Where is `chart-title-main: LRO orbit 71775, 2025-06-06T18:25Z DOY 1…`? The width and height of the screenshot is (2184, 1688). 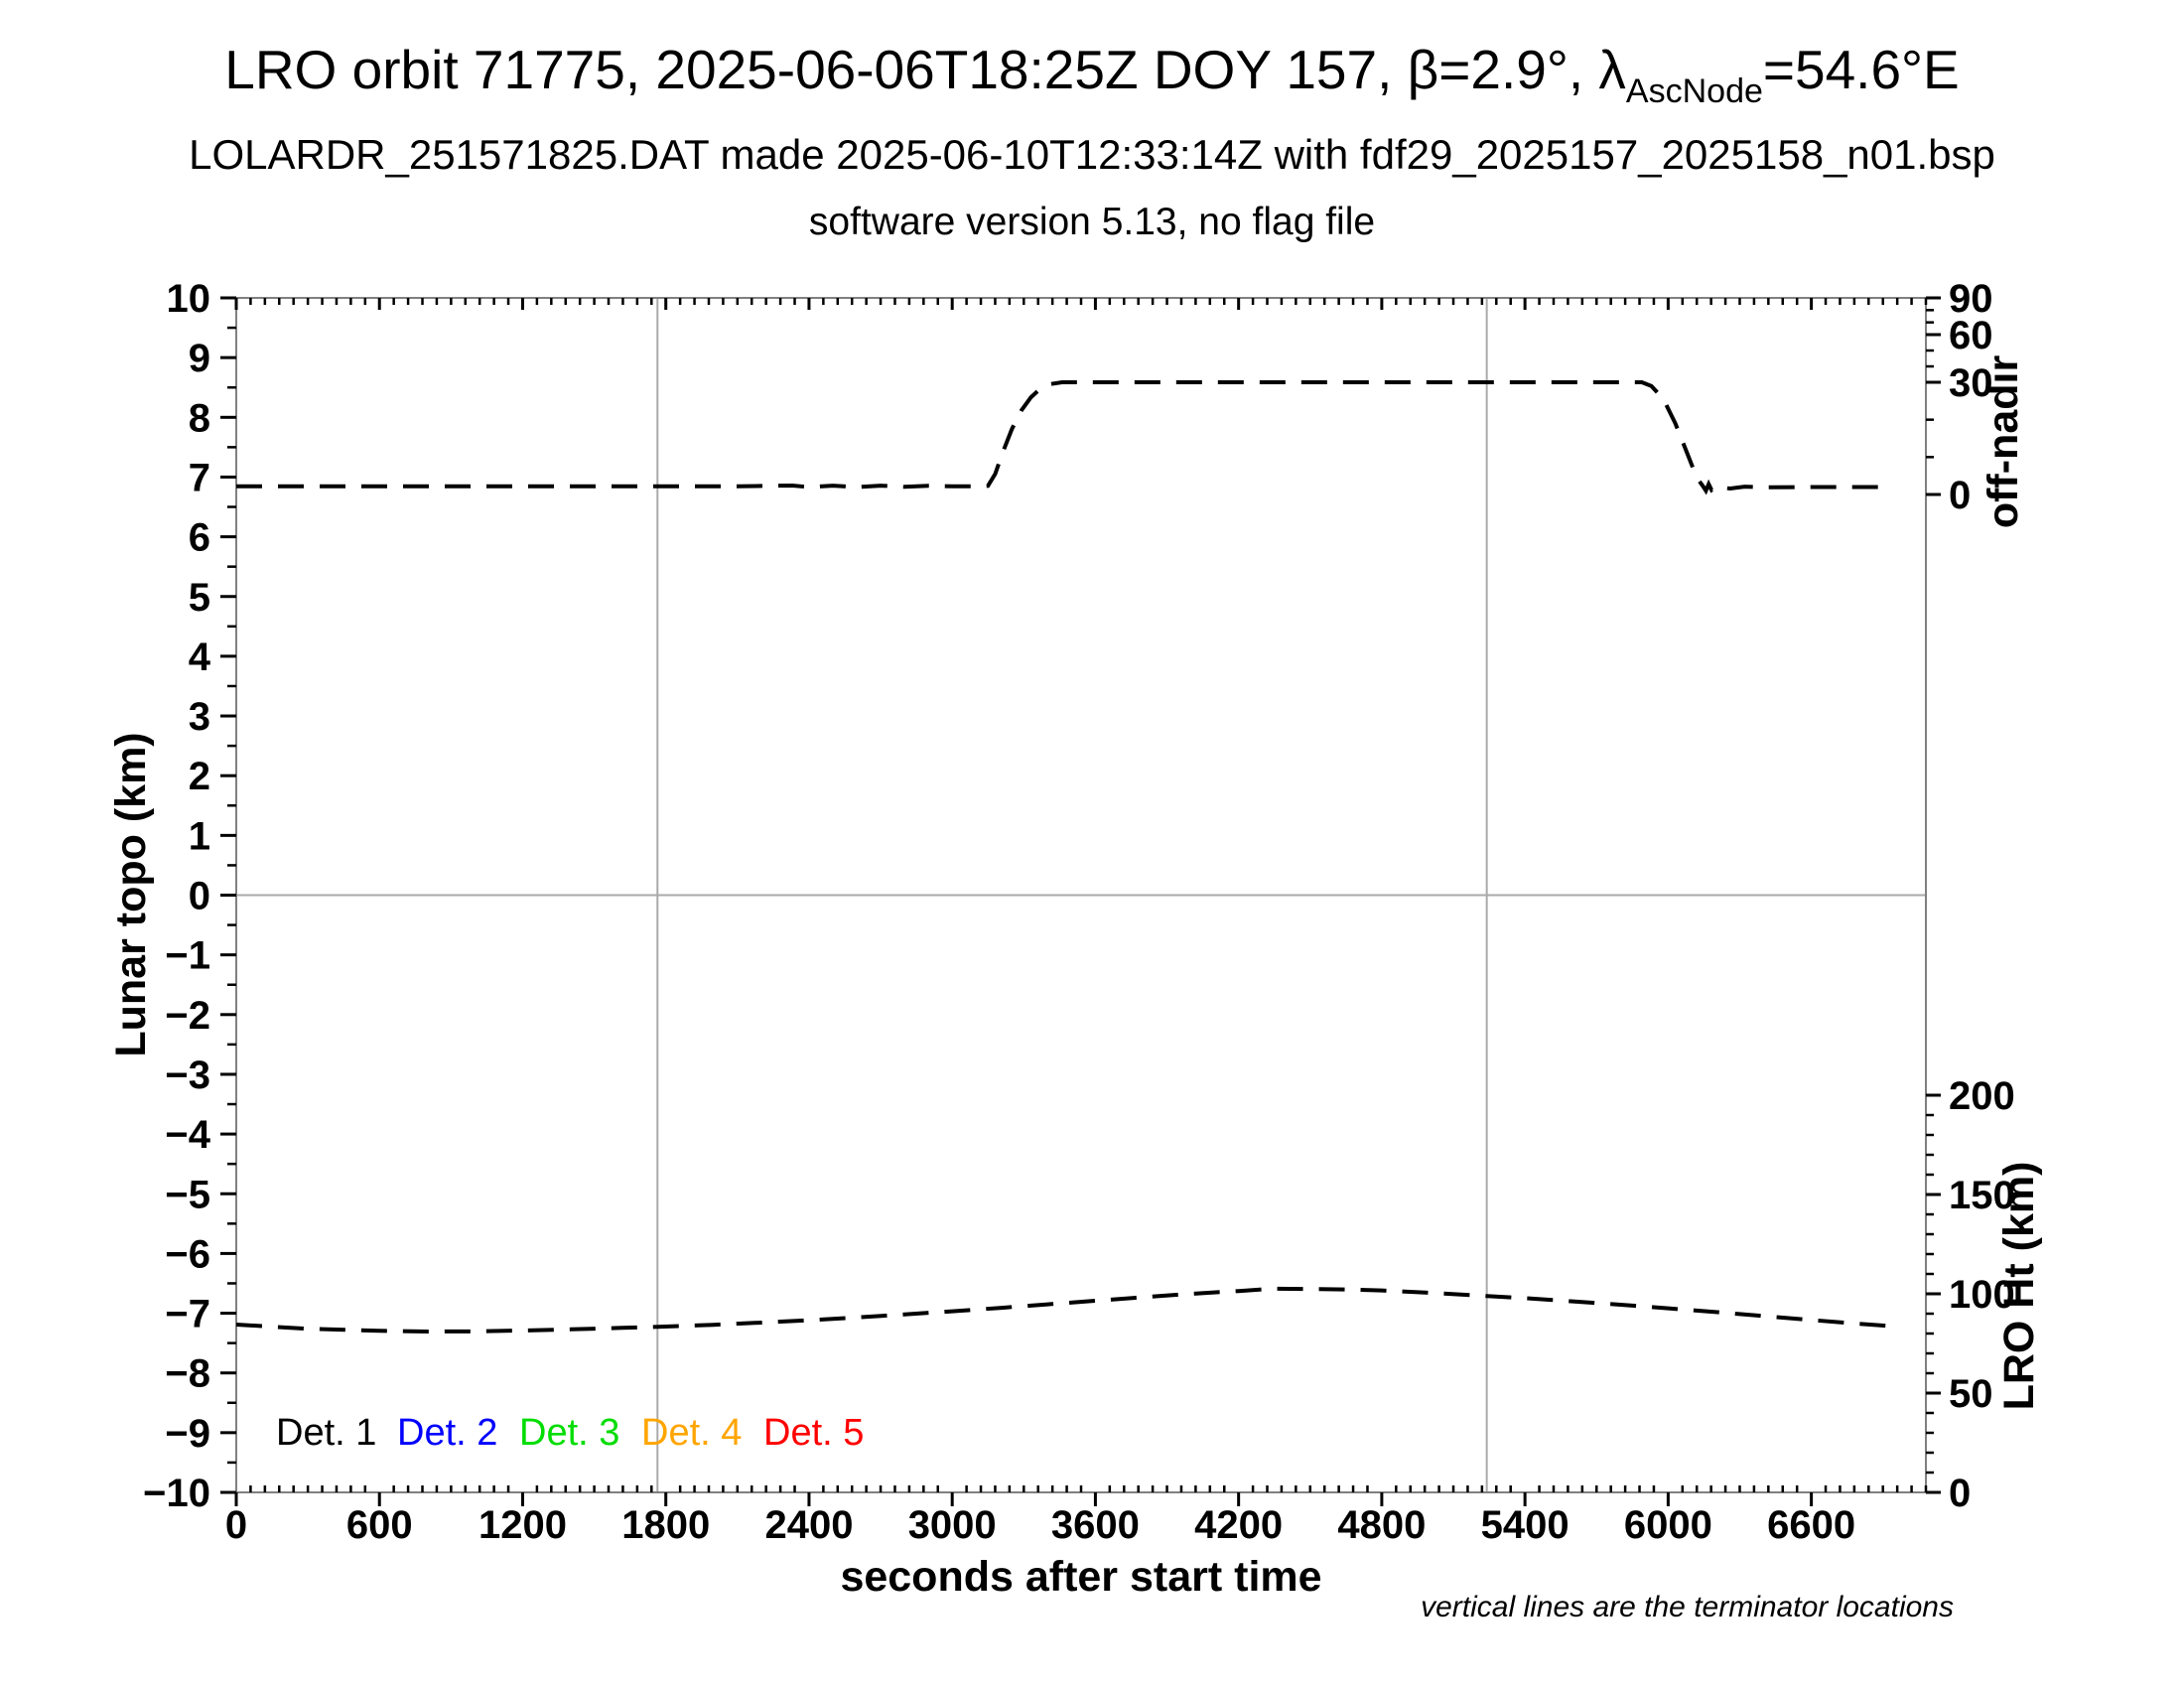 chart-title-main: LRO orbit 71775, 2025-06-06T18:25Z DOY 1… is located at coordinates (925, 69).